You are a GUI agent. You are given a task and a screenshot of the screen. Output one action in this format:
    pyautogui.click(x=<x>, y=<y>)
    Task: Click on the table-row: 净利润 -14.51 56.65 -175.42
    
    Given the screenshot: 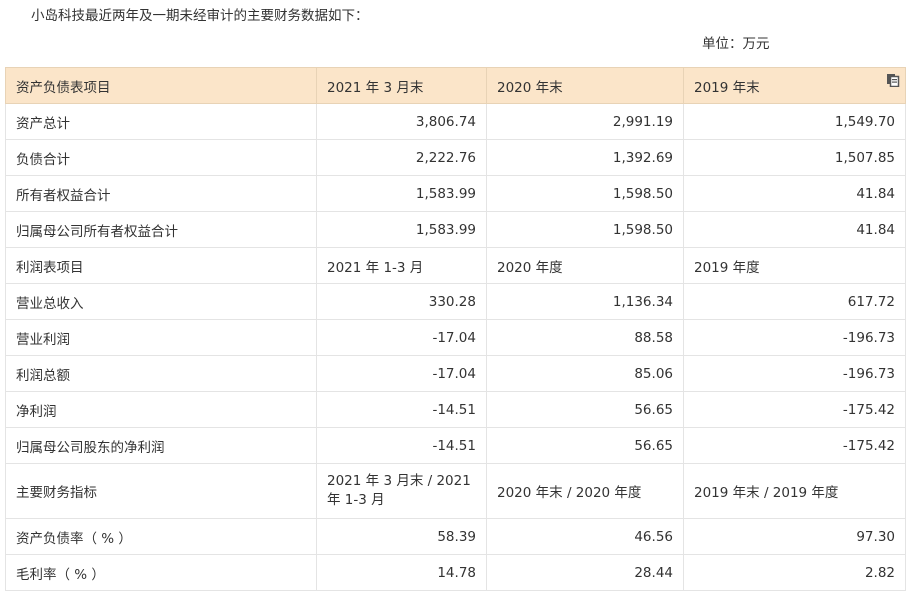 What is the action you would take?
    pyautogui.click(x=455, y=409)
    